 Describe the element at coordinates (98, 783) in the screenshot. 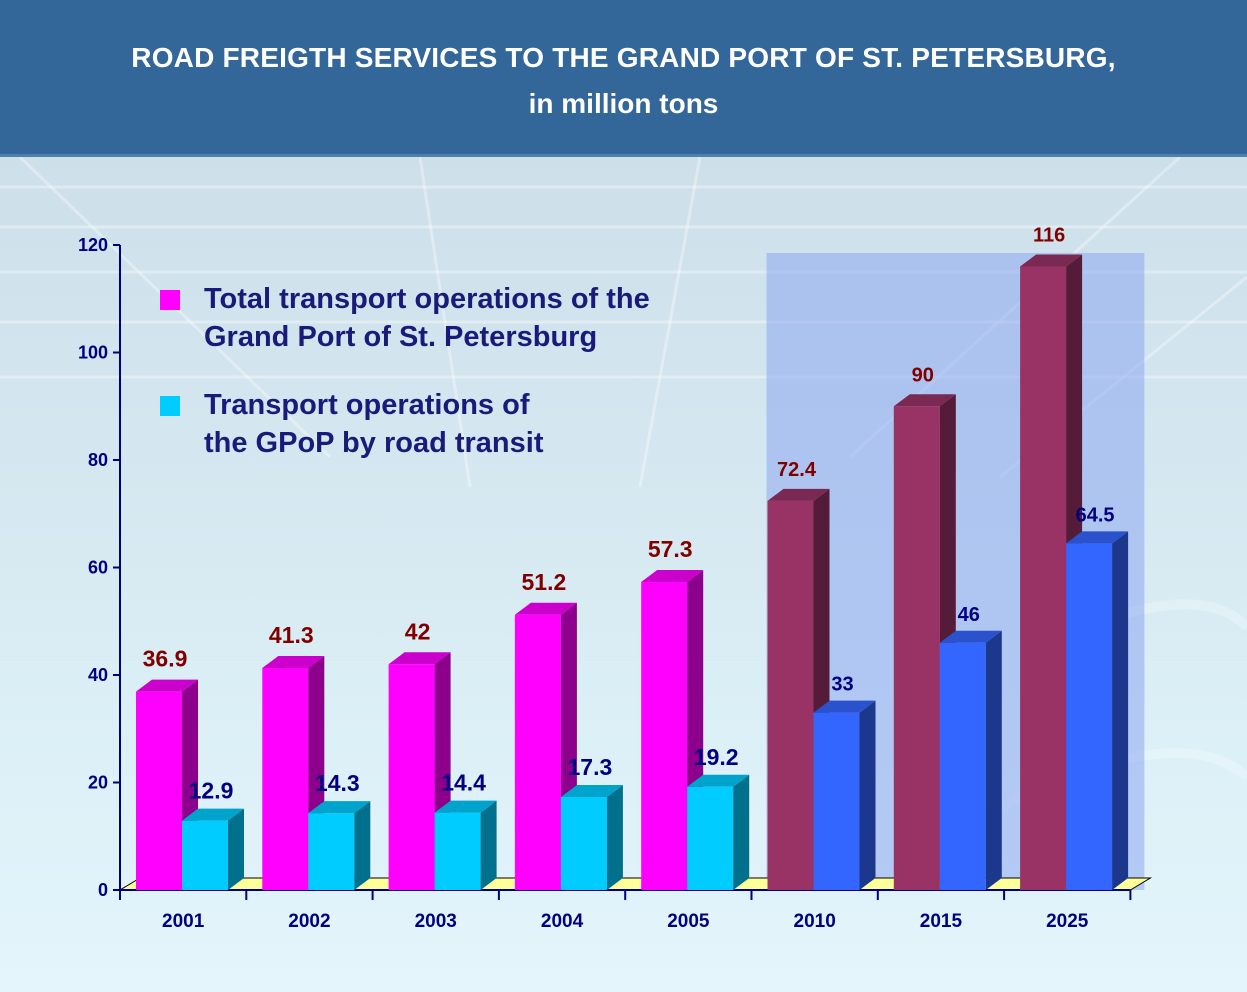

I see `y-tick-label: 20` at that location.